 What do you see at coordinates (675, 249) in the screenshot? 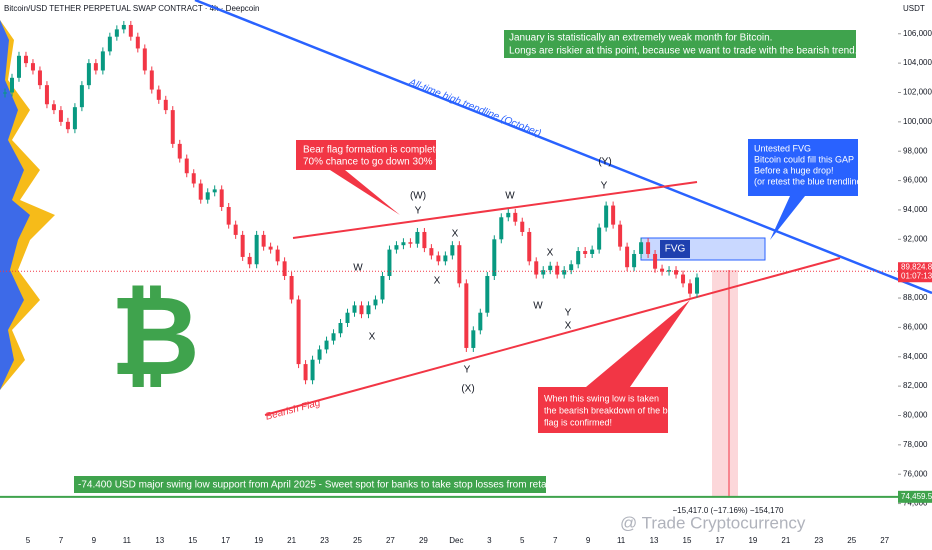
I see `fvg-label: FVG` at bounding box center [675, 249].